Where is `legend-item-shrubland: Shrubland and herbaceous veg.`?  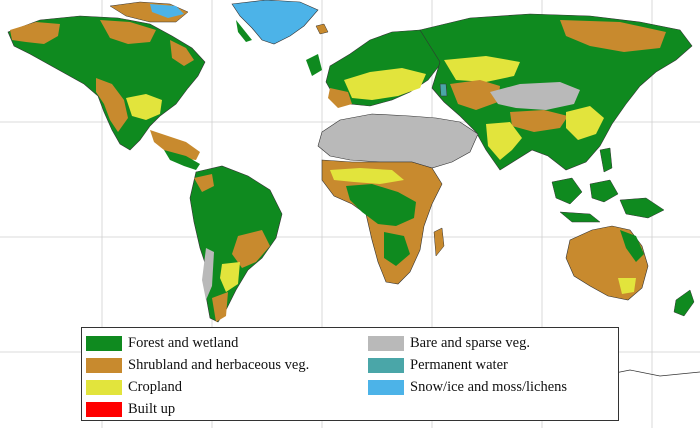 legend-item-shrubland: Shrubland and herbaceous veg. is located at coordinates (197, 365).